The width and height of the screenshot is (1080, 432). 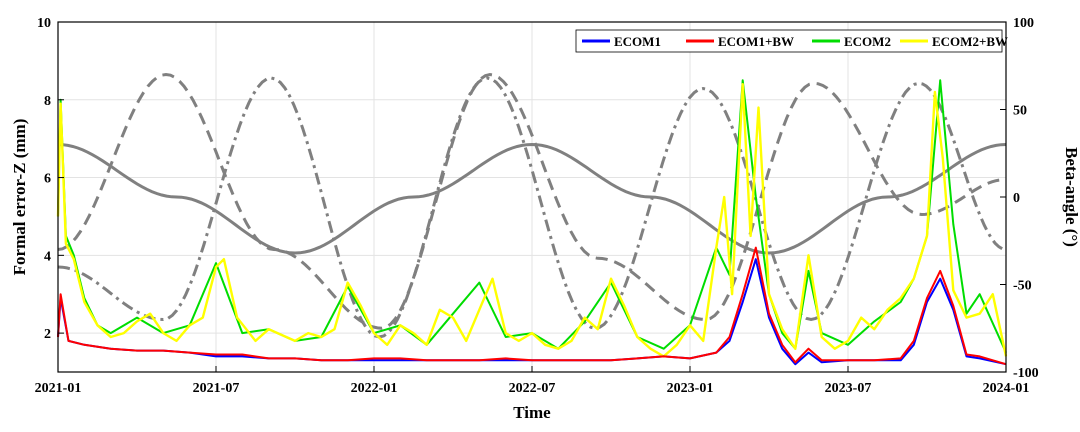 I want to click on y-tick-label-right: -100, so click(x=1026, y=373).